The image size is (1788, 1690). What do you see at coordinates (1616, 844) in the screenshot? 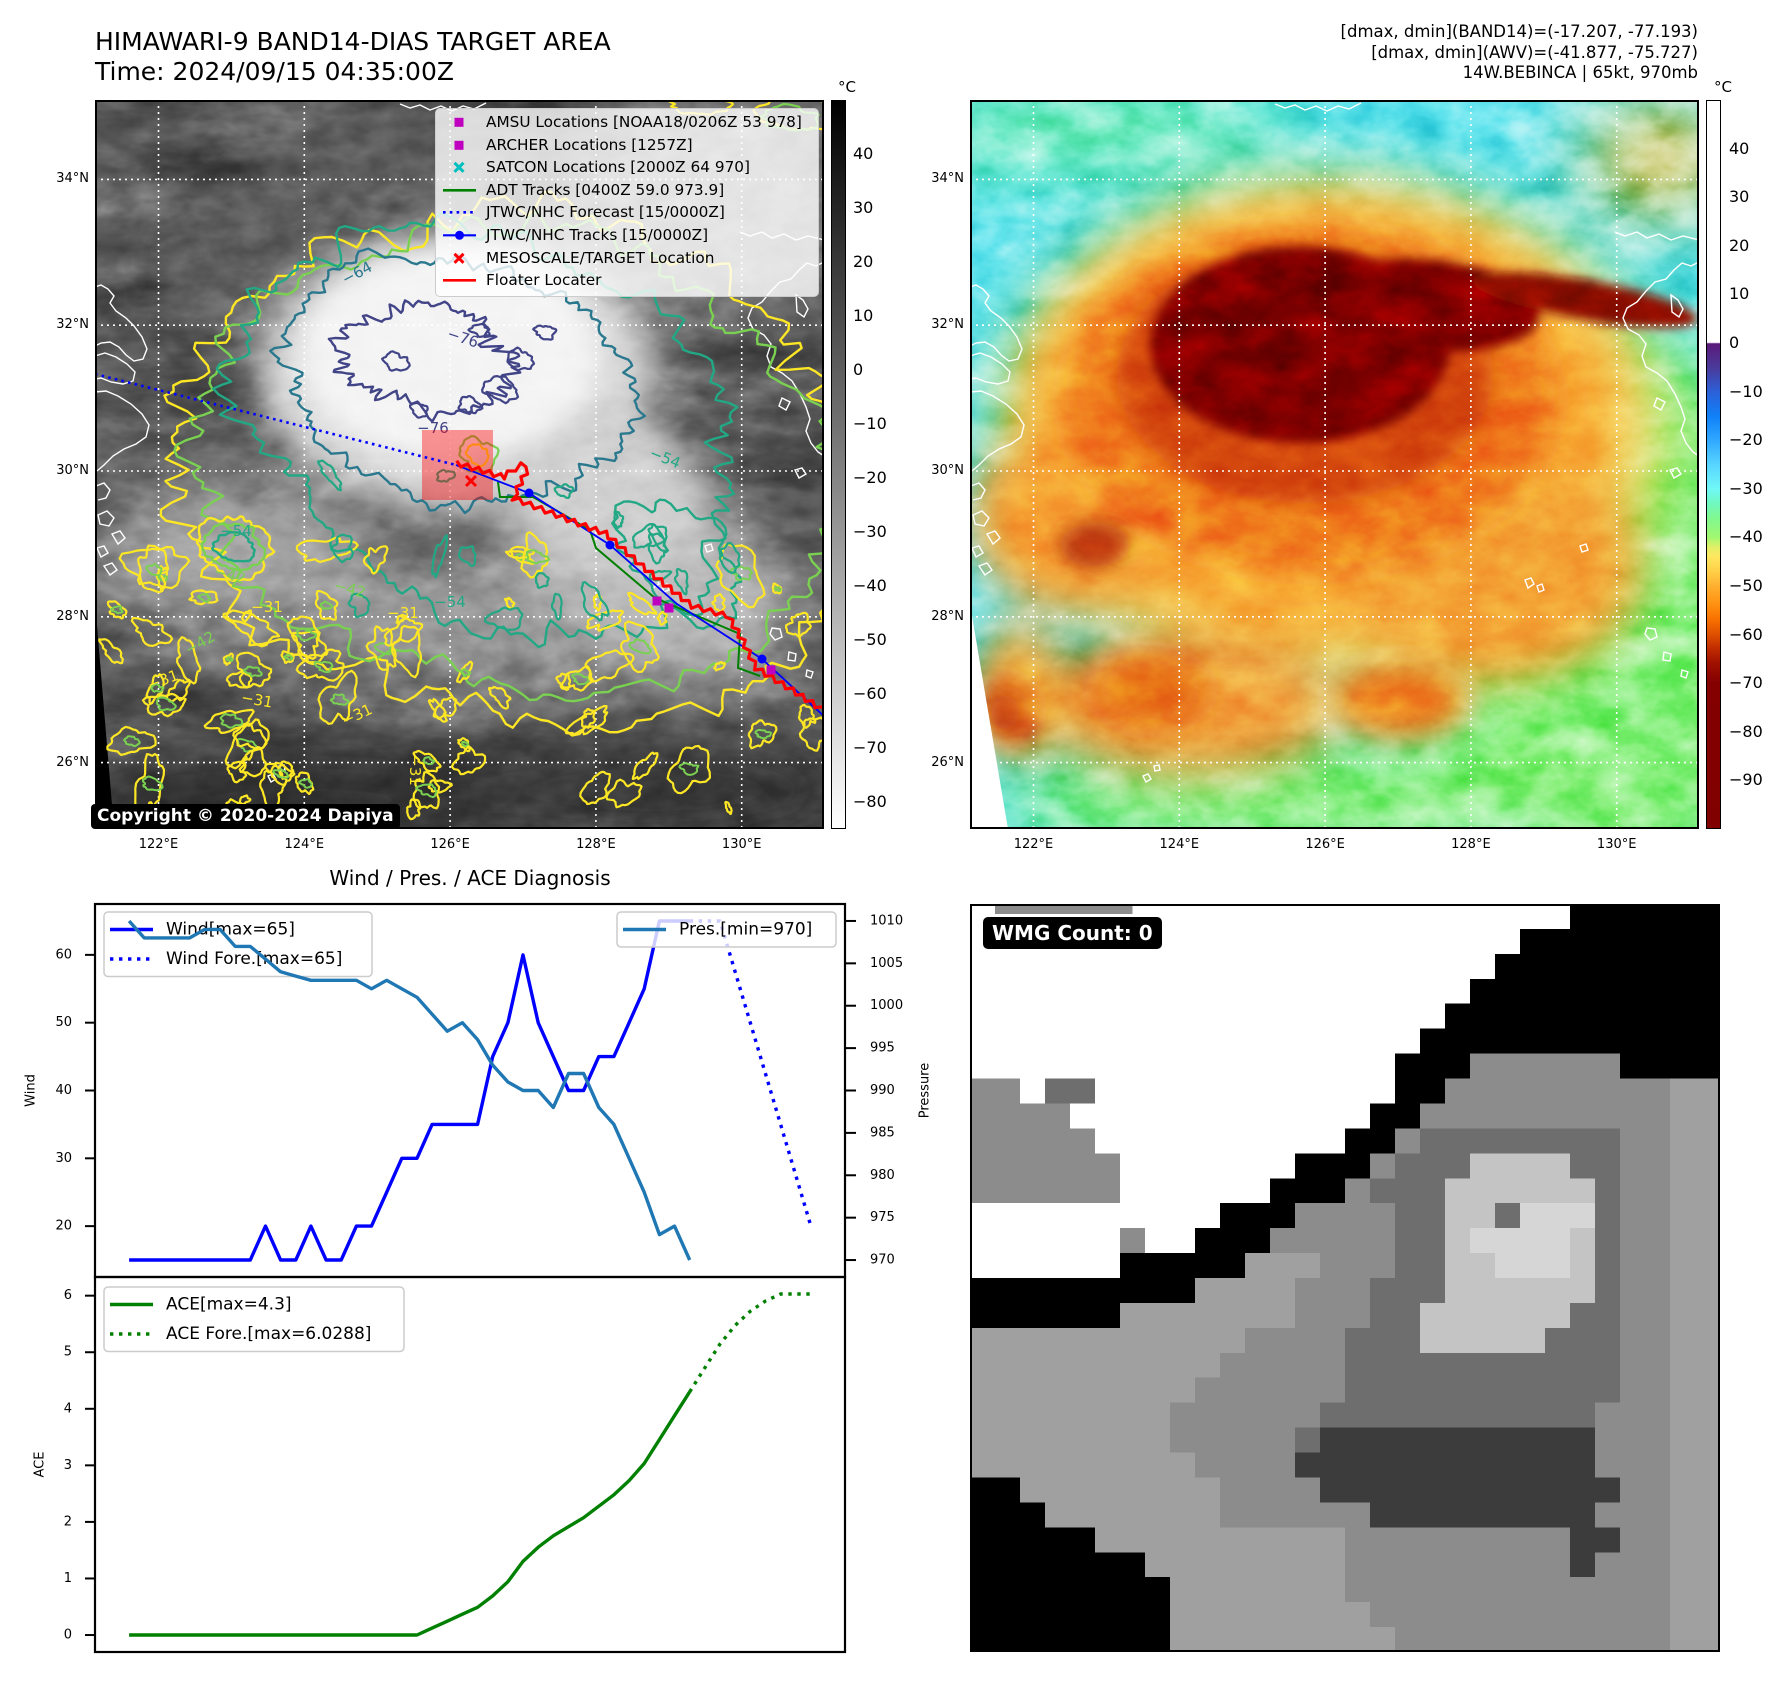
I see `lon-tick-label: 130°E` at bounding box center [1616, 844].